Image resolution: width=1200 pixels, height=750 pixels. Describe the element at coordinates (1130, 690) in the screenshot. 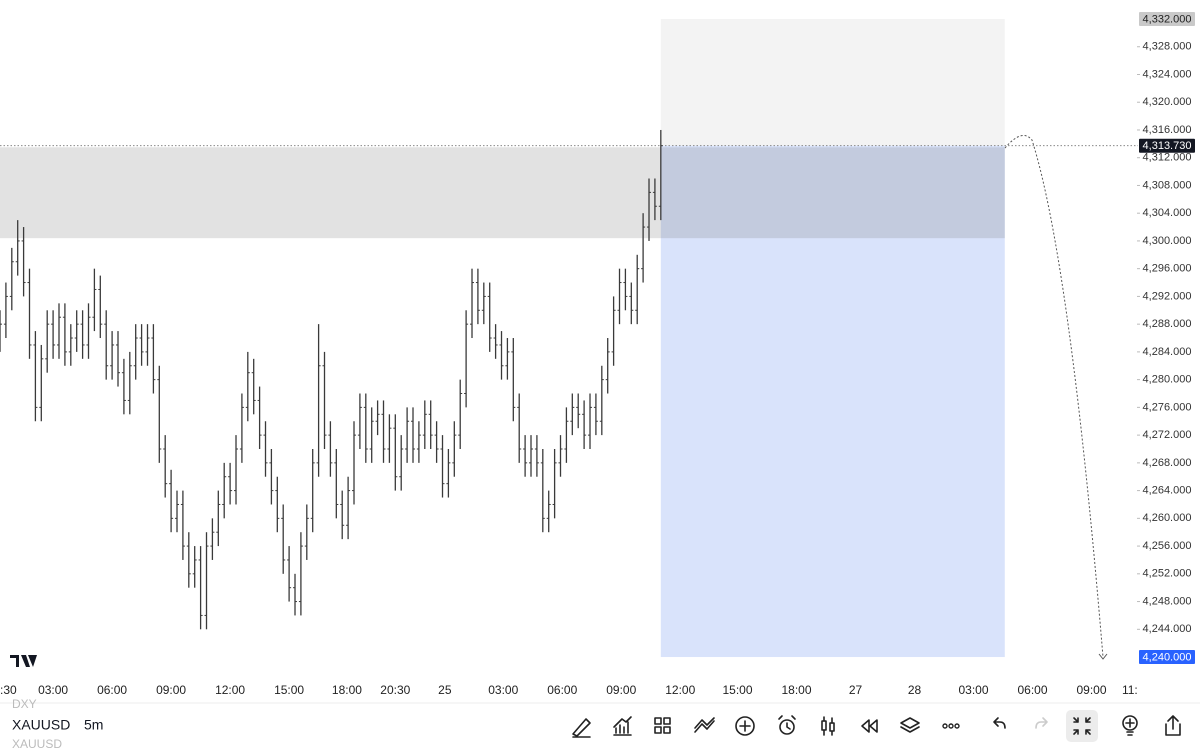

I see `x-tick-label: 11:` at that location.